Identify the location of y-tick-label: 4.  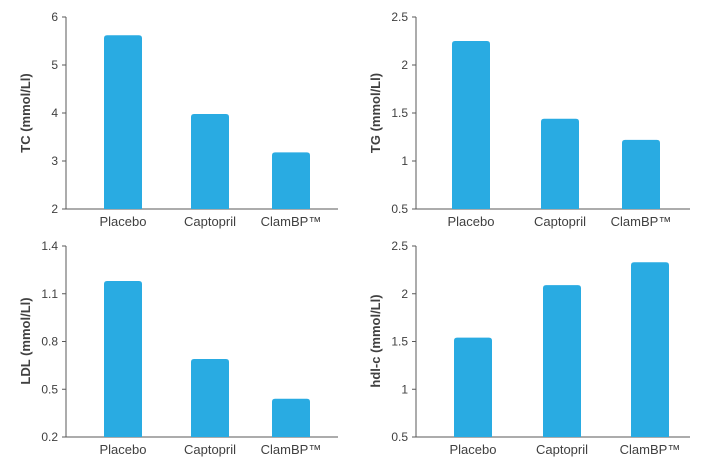
(54, 113).